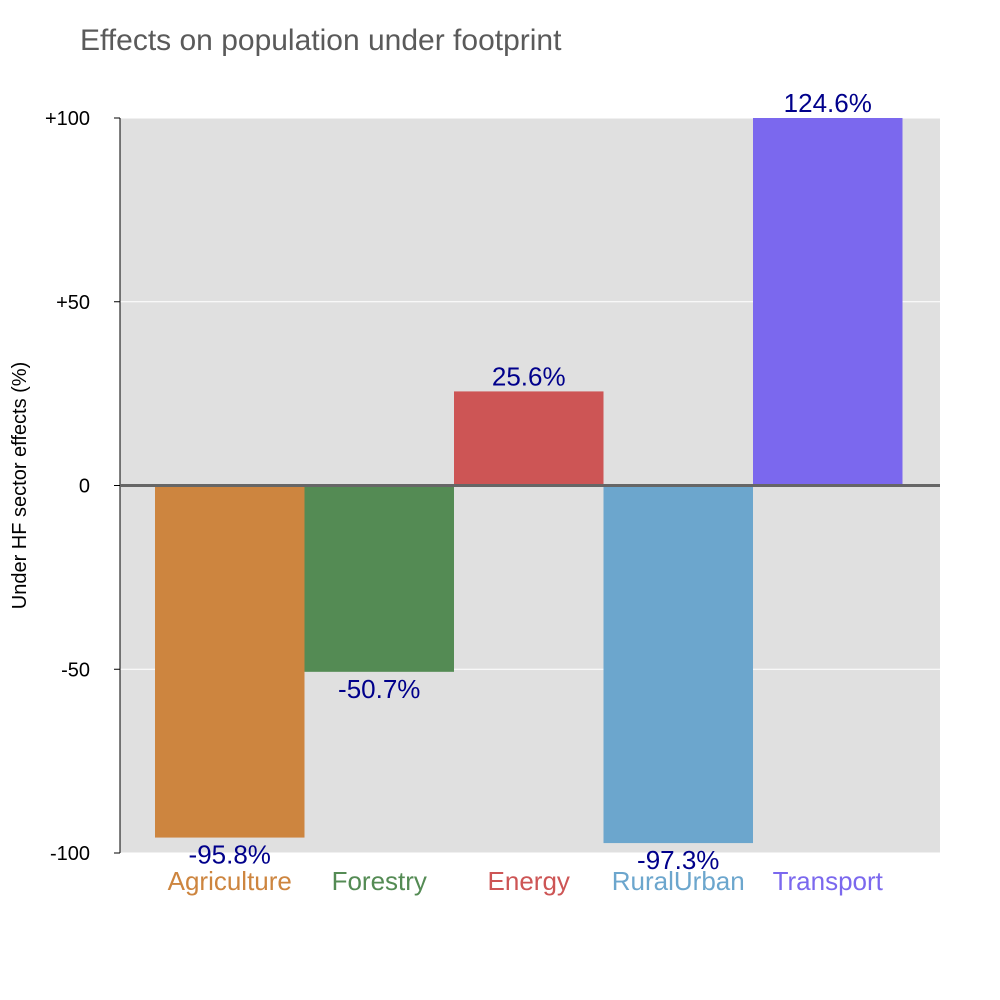  Describe the element at coordinates (678, 881) in the screenshot. I see `category-label: RuralUrban` at that location.